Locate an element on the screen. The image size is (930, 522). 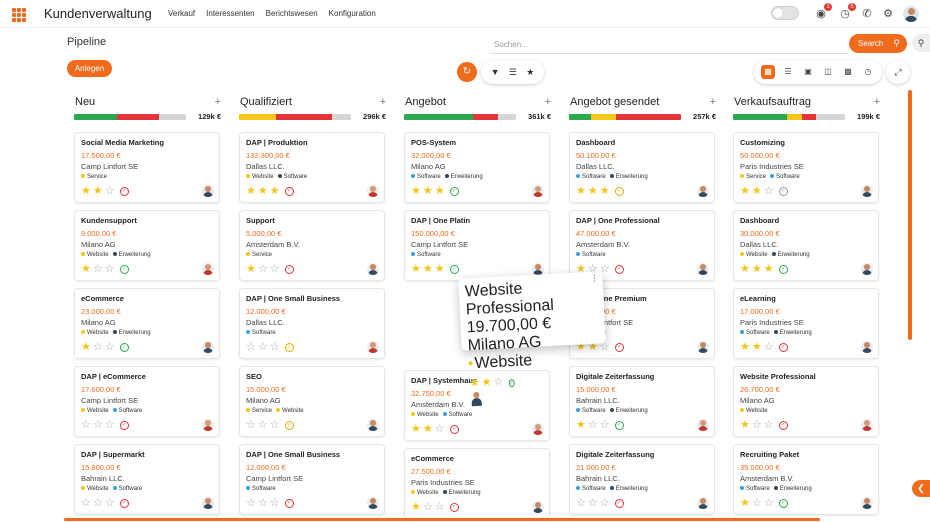
user-avatar is located at coordinates (911, 14).